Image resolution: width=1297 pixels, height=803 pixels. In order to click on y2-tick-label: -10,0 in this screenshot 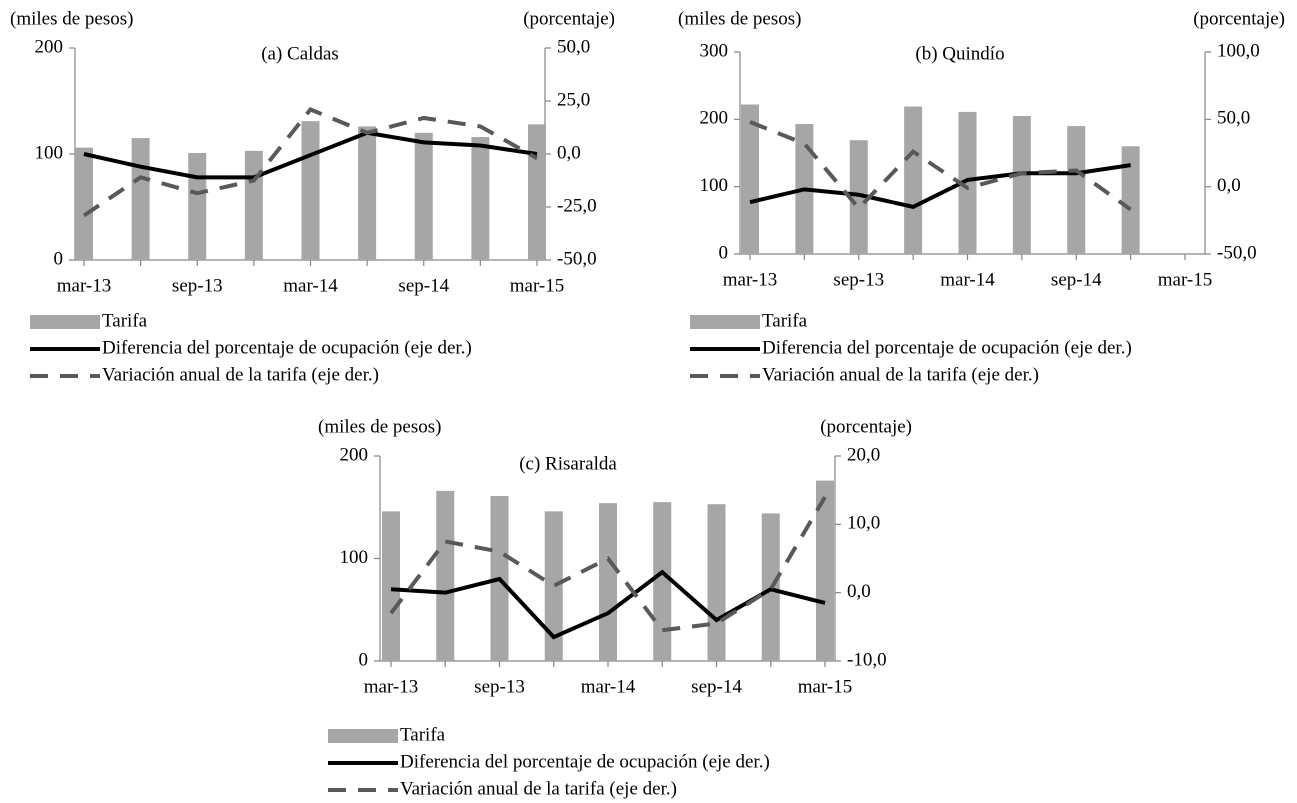, I will do `click(867, 659)`.